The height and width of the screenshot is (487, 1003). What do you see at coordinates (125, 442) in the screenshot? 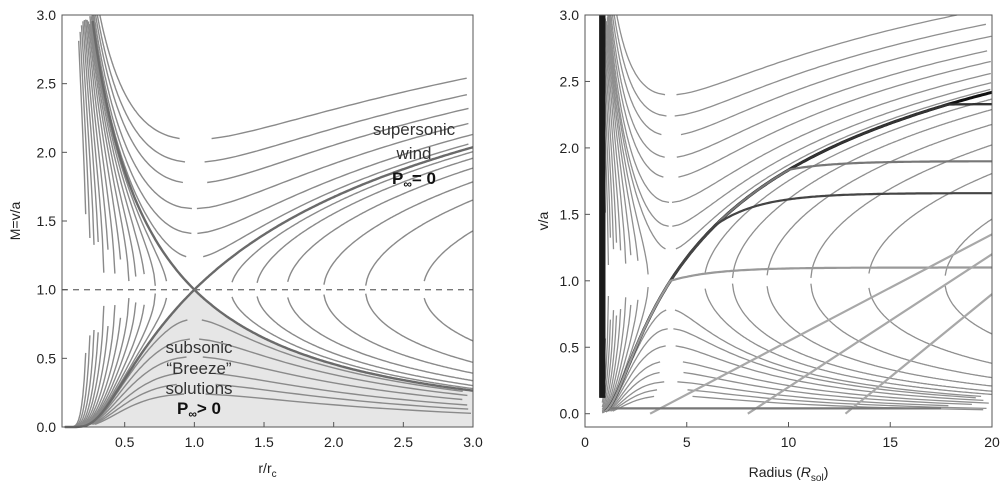
I see `x-tick-label: 0.5` at bounding box center [125, 442].